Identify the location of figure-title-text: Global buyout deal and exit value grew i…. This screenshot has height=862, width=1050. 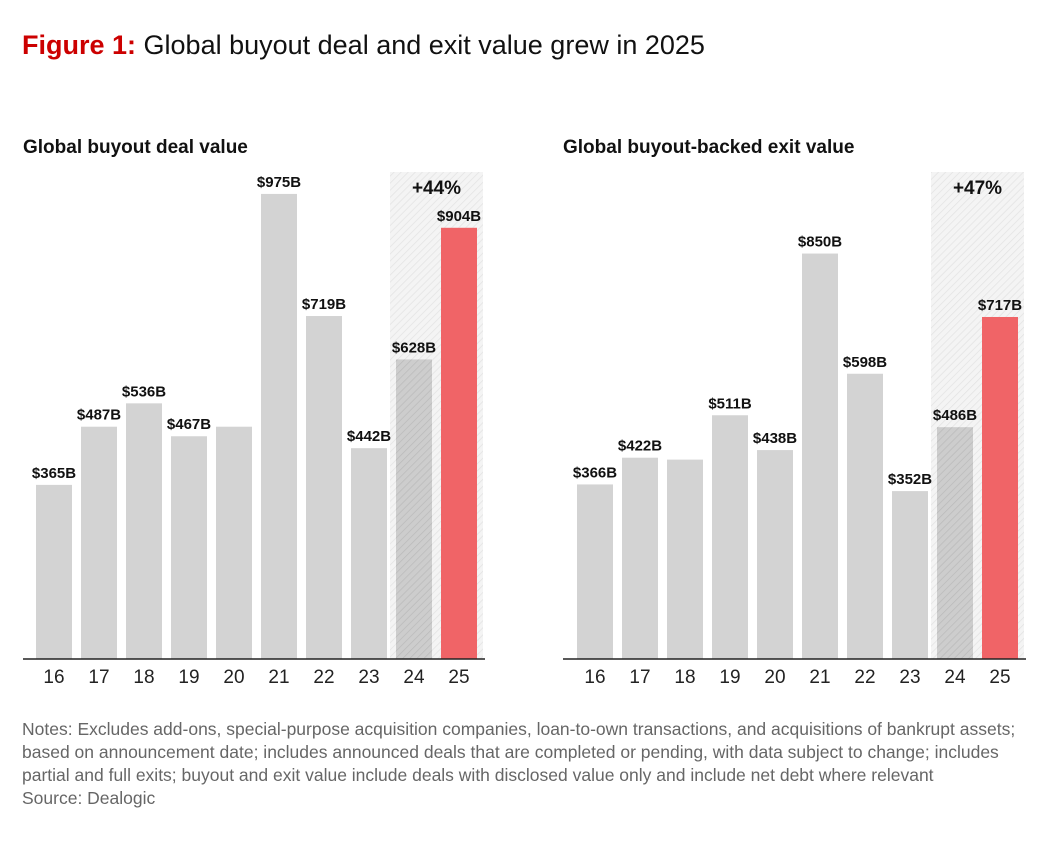
(424, 45).